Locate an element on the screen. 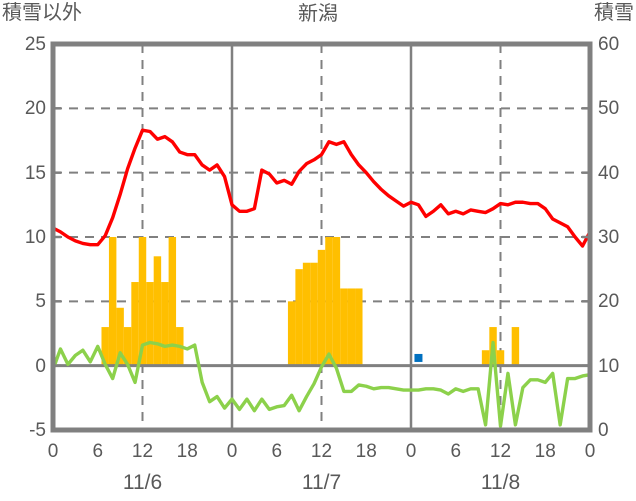 This screenshot has height=501, width=636. y-axis-left-tick-label: -5 is located at coordinates (37, 430).